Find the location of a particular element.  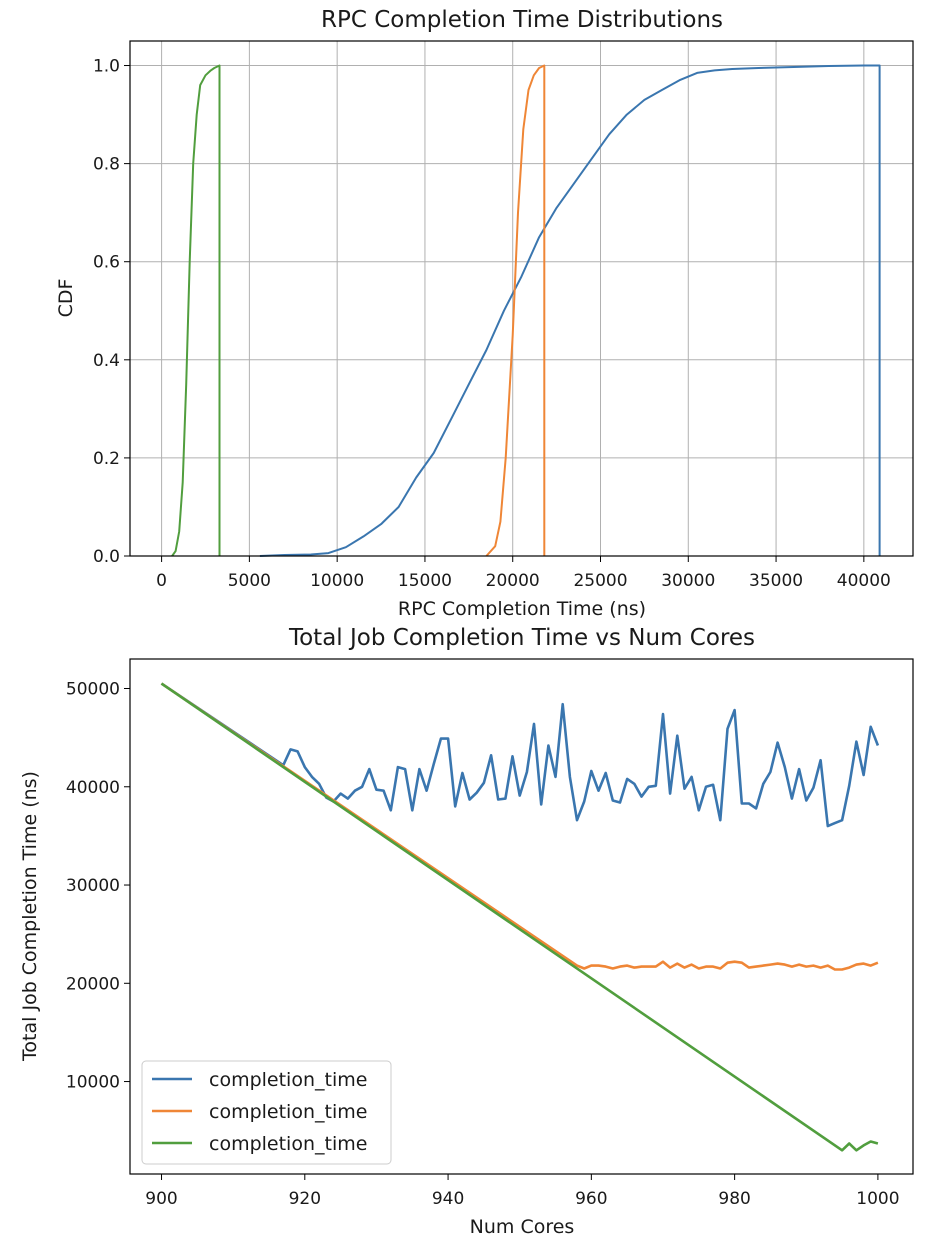

x-tick-label: 35000 is located at coordinates (776, 581).